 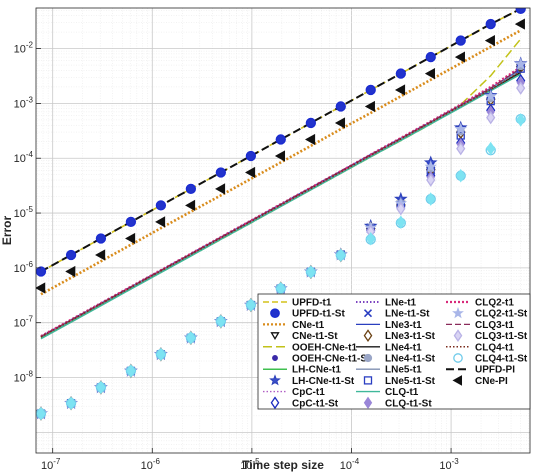 I want to click on legend-marker-clq2-t1-st, so click(x=458, y=313).